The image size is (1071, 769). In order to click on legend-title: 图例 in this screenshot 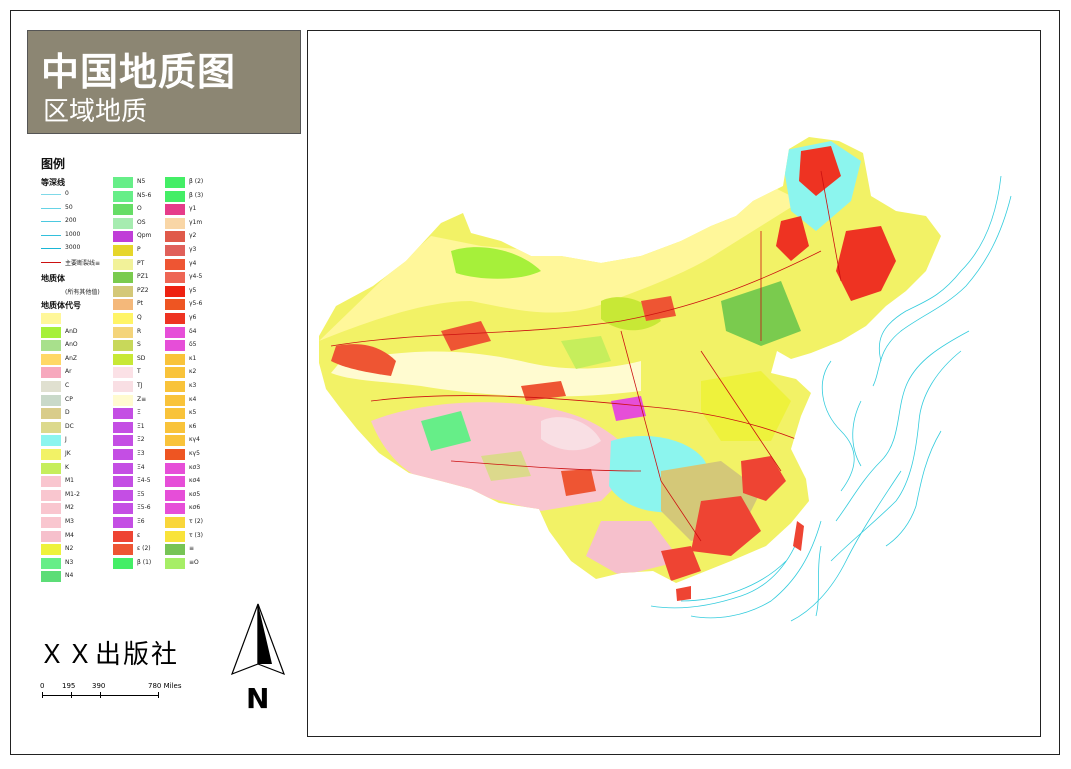, I will do `click(53, 164)`.